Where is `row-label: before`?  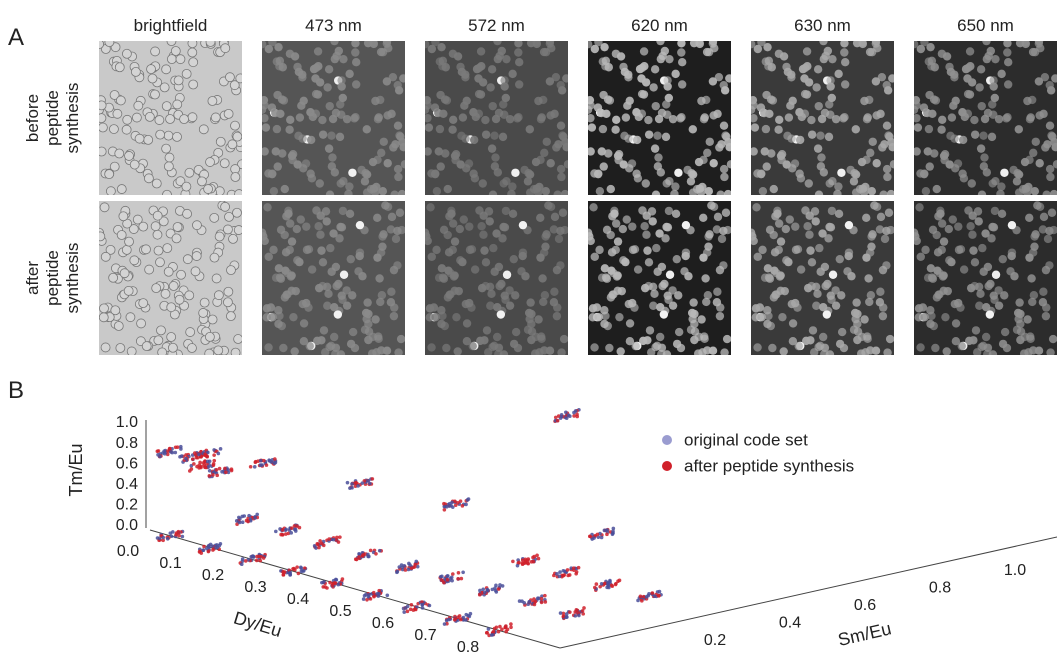 row-label: before is located at coordinates (32, 118).